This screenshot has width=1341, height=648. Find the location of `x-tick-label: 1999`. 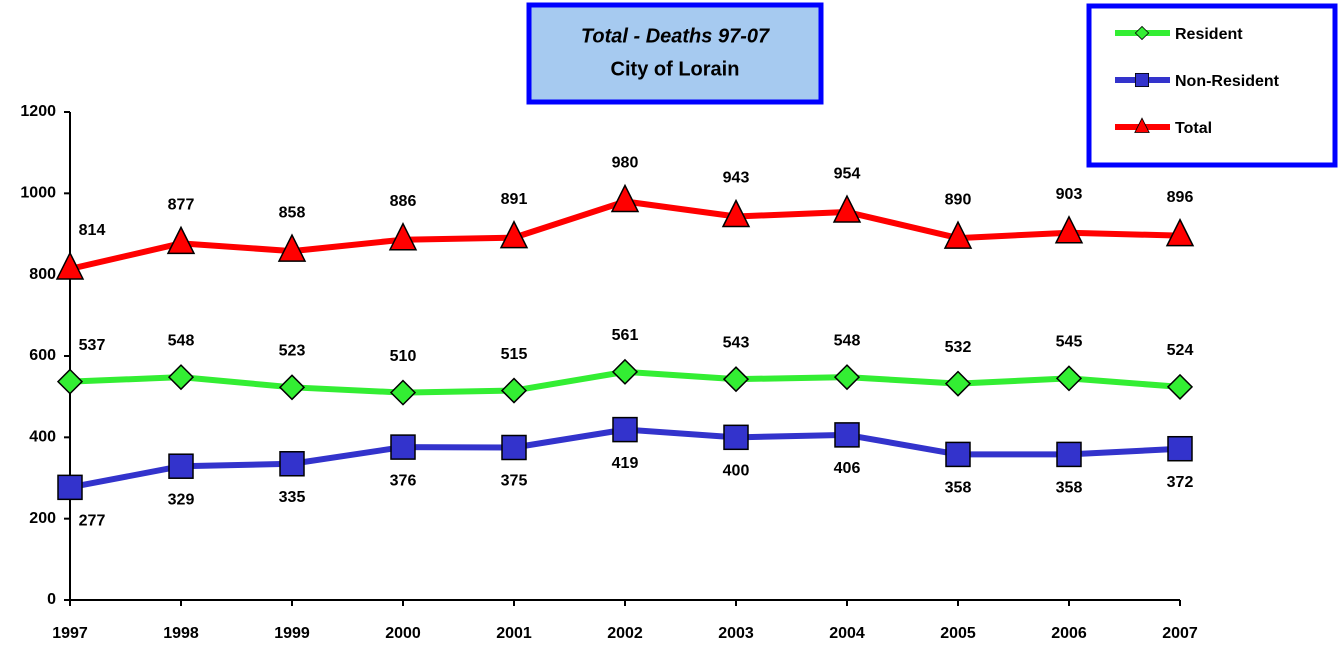

x-tick-label: 1999 is located at coordinates (292, 633).